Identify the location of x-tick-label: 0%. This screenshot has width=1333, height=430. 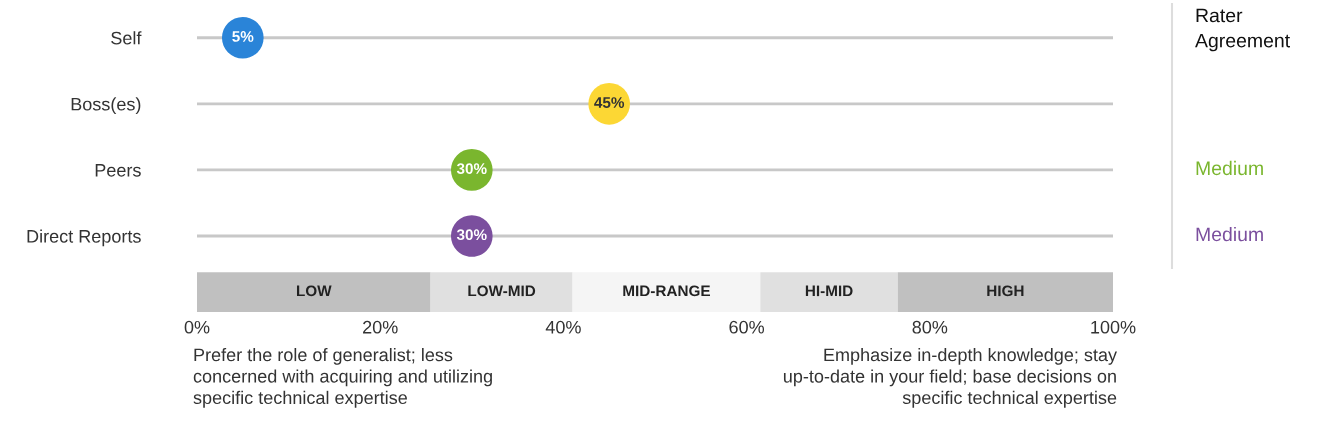
(197, 327).